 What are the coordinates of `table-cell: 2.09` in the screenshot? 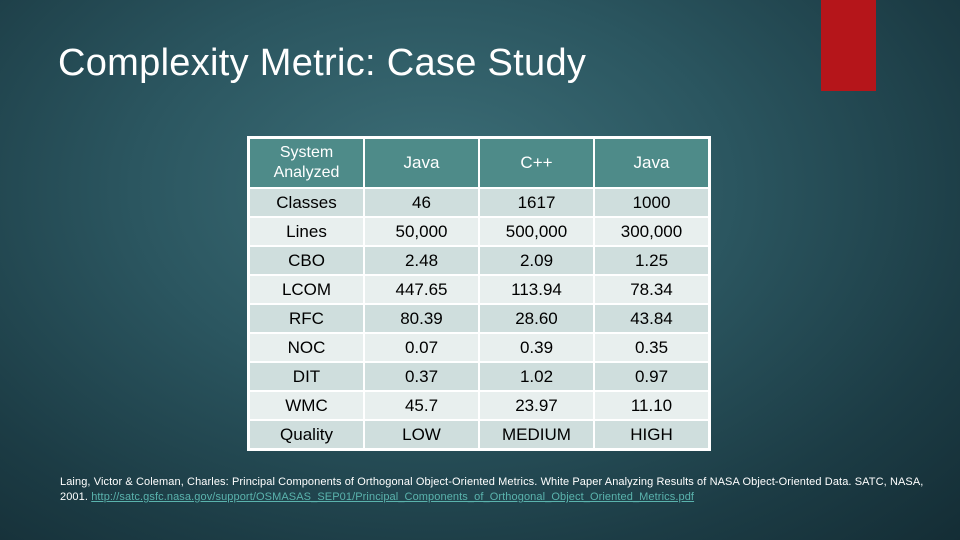 It's located at (536, 260).